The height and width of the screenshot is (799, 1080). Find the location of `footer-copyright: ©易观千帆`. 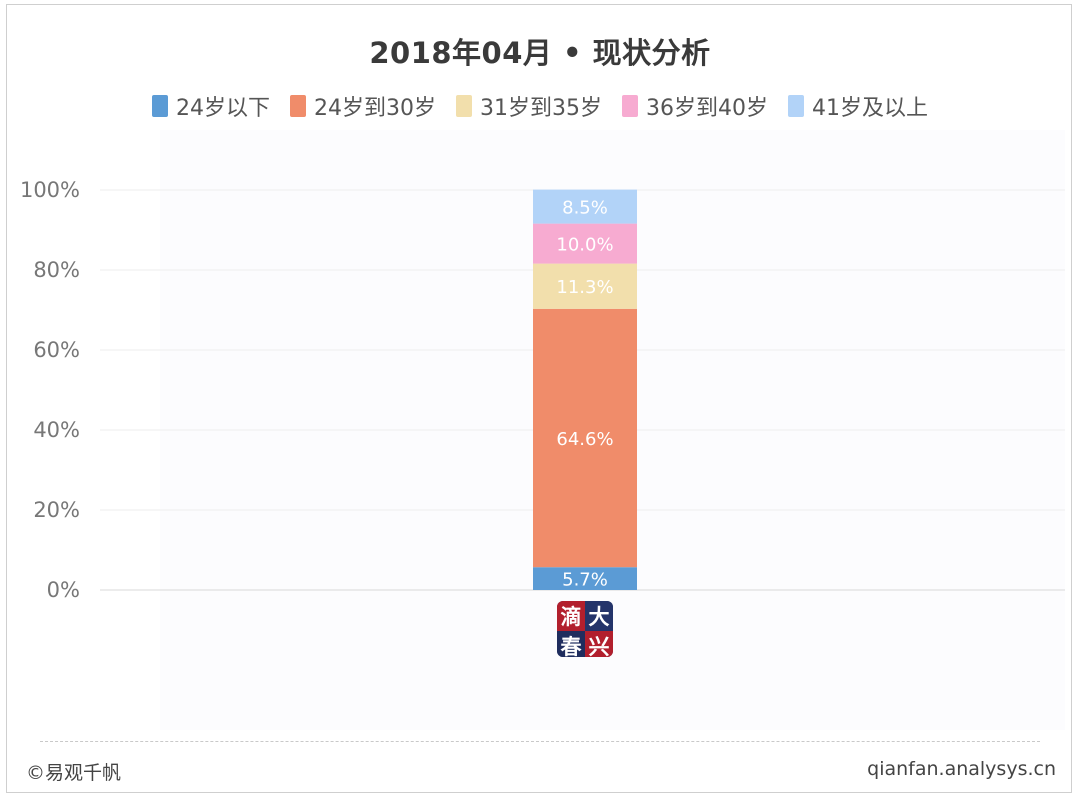

footer-copyright: ©易观千帆 is located at coordinates (74, 773).